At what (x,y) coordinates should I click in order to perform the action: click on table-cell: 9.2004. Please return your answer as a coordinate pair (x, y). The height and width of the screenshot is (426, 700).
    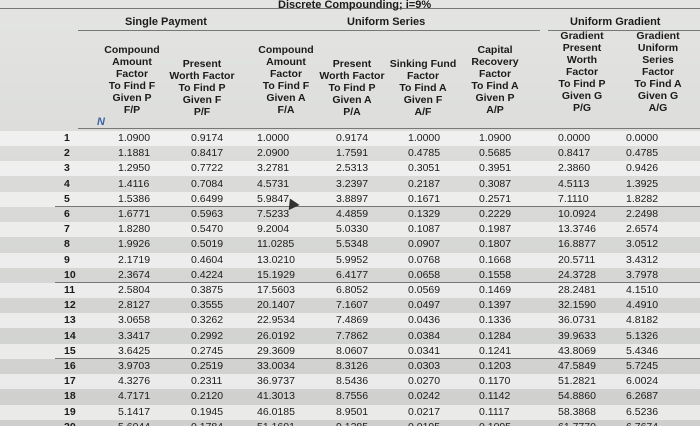
    Looking at the image, I should click on (273, 229).